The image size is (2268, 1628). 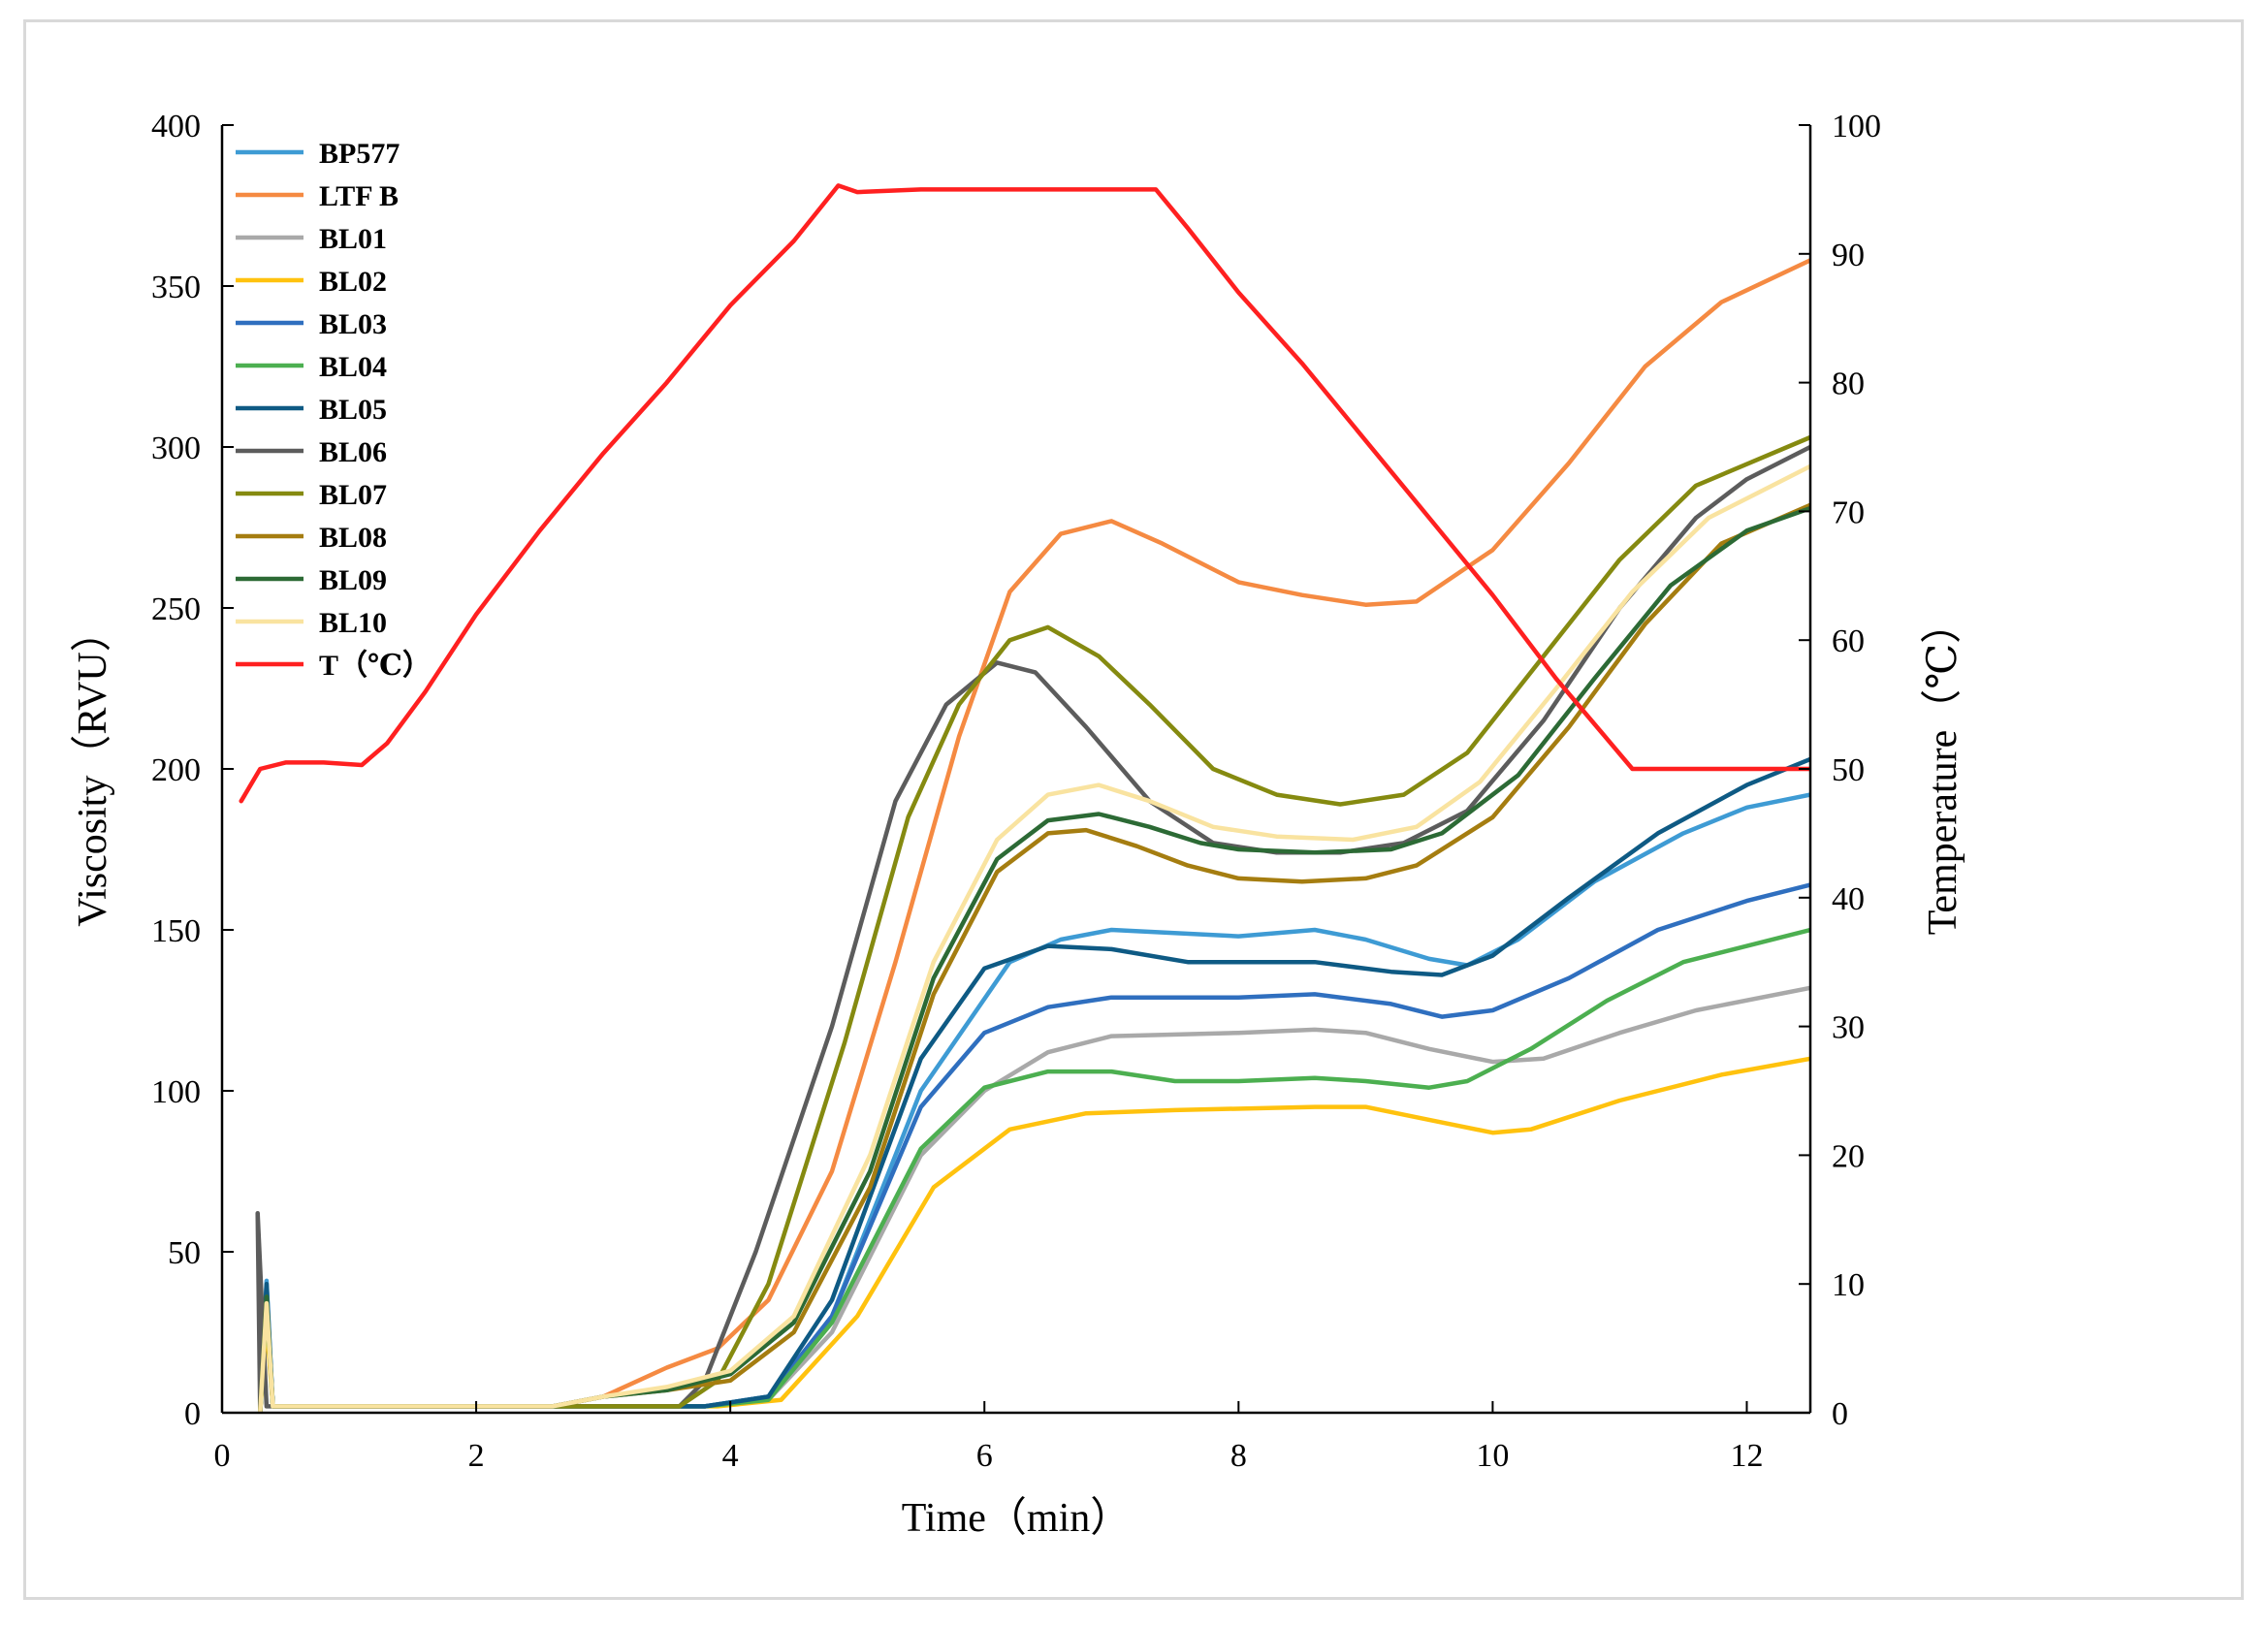 I want to click on y-right-tick-label: 20, so click(x=1848, y=1156).